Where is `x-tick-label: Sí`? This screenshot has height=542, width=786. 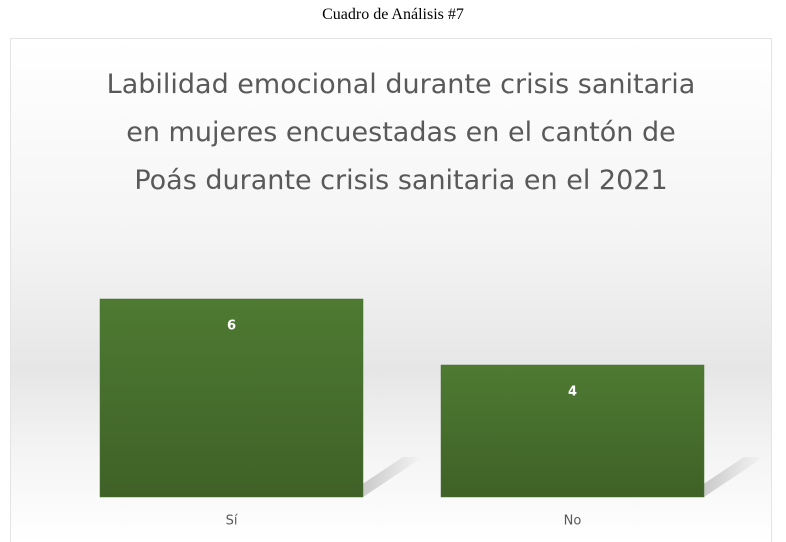 x-tick-label: Sí is located at coordinates (232, 521).